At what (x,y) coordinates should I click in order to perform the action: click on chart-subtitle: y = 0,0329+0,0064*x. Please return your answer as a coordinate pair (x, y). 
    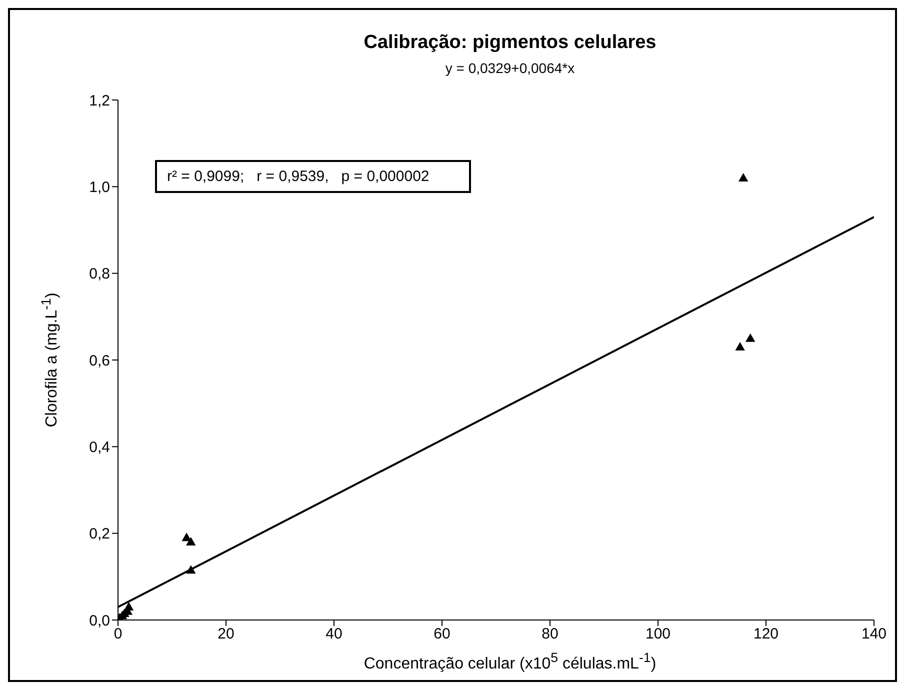
    Looking at the image, I should click on (510, 68).